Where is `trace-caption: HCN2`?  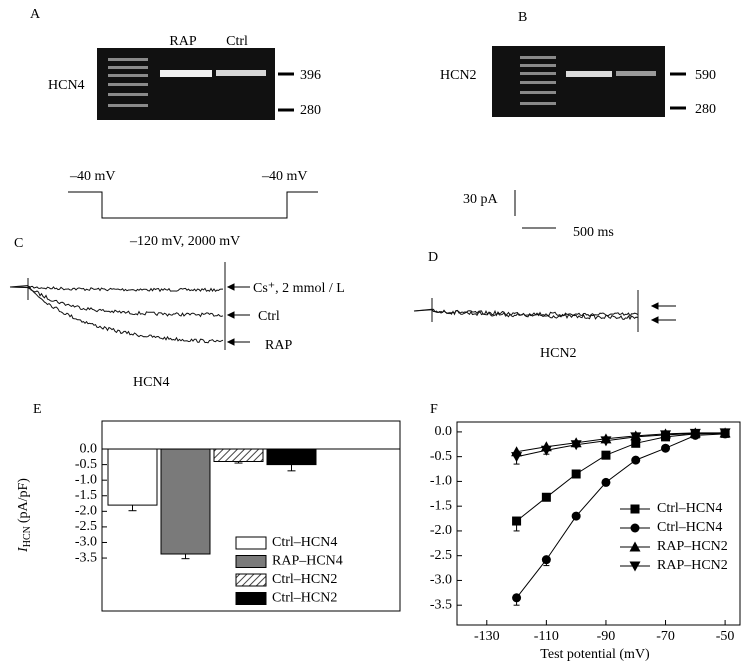
trace-caption: HCN2 is located at coordinates (558, 353).